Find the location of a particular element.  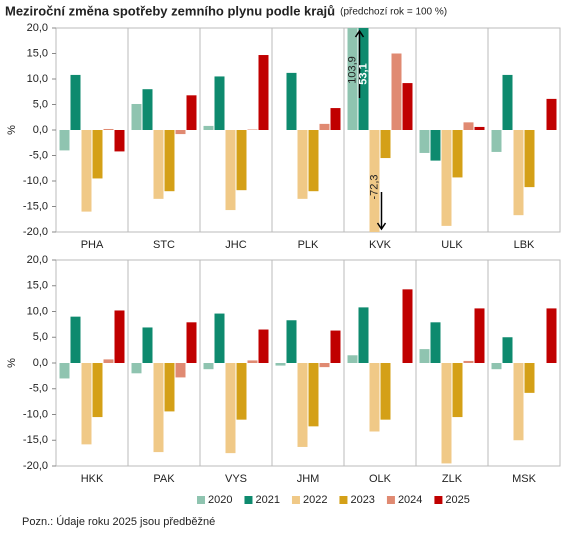

x-tick-label: KVK is located at coordinates (380, 245).